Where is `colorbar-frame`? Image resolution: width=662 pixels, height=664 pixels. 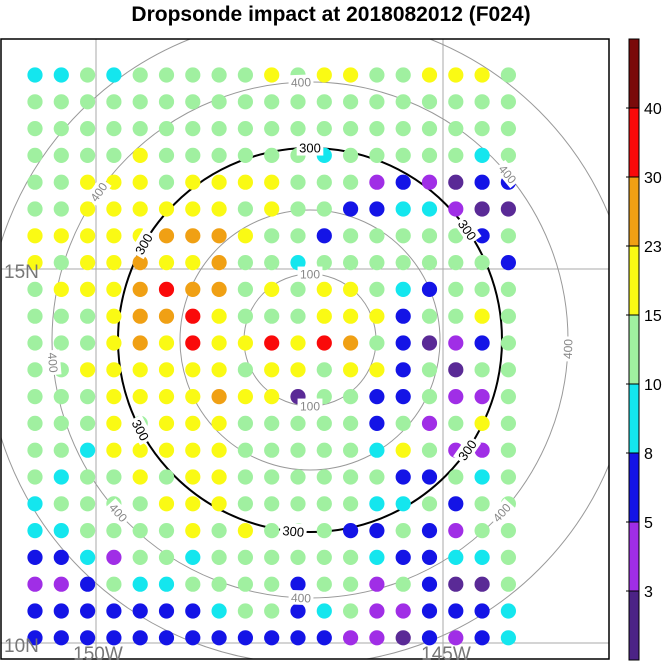
colorbar-frame is located at coordinates (634, 349).